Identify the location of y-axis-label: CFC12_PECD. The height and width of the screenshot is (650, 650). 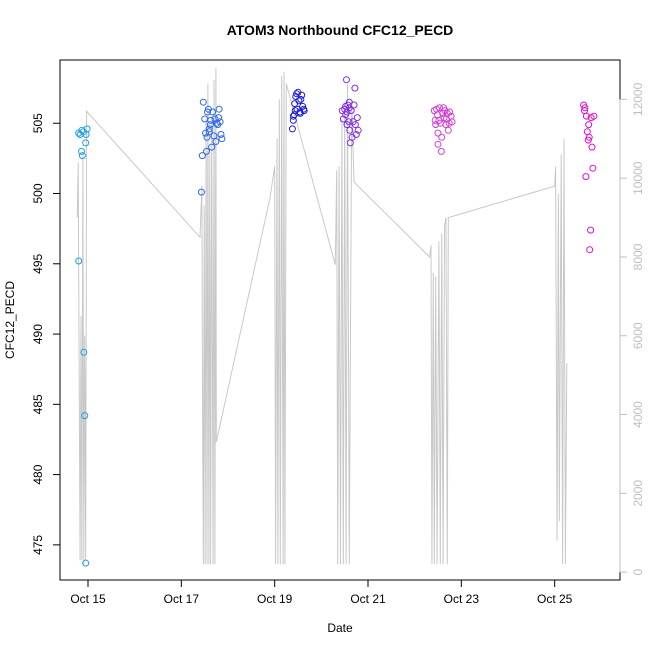
(10, 320).